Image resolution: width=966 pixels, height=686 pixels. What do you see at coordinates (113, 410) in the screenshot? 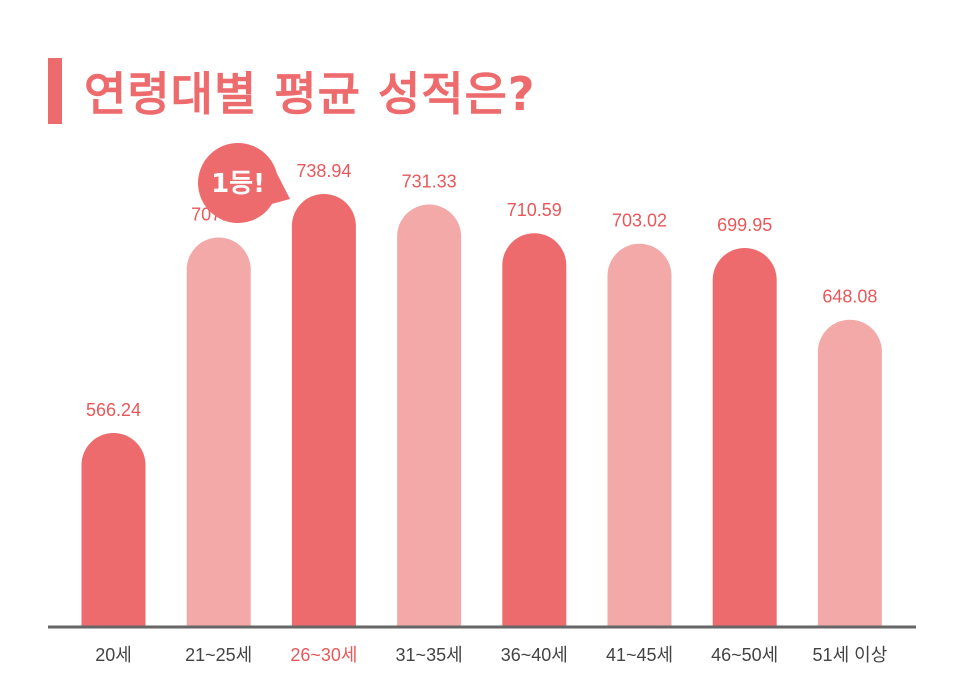
I see `value-label-1: 566.24` at bounding box center [113, 410].